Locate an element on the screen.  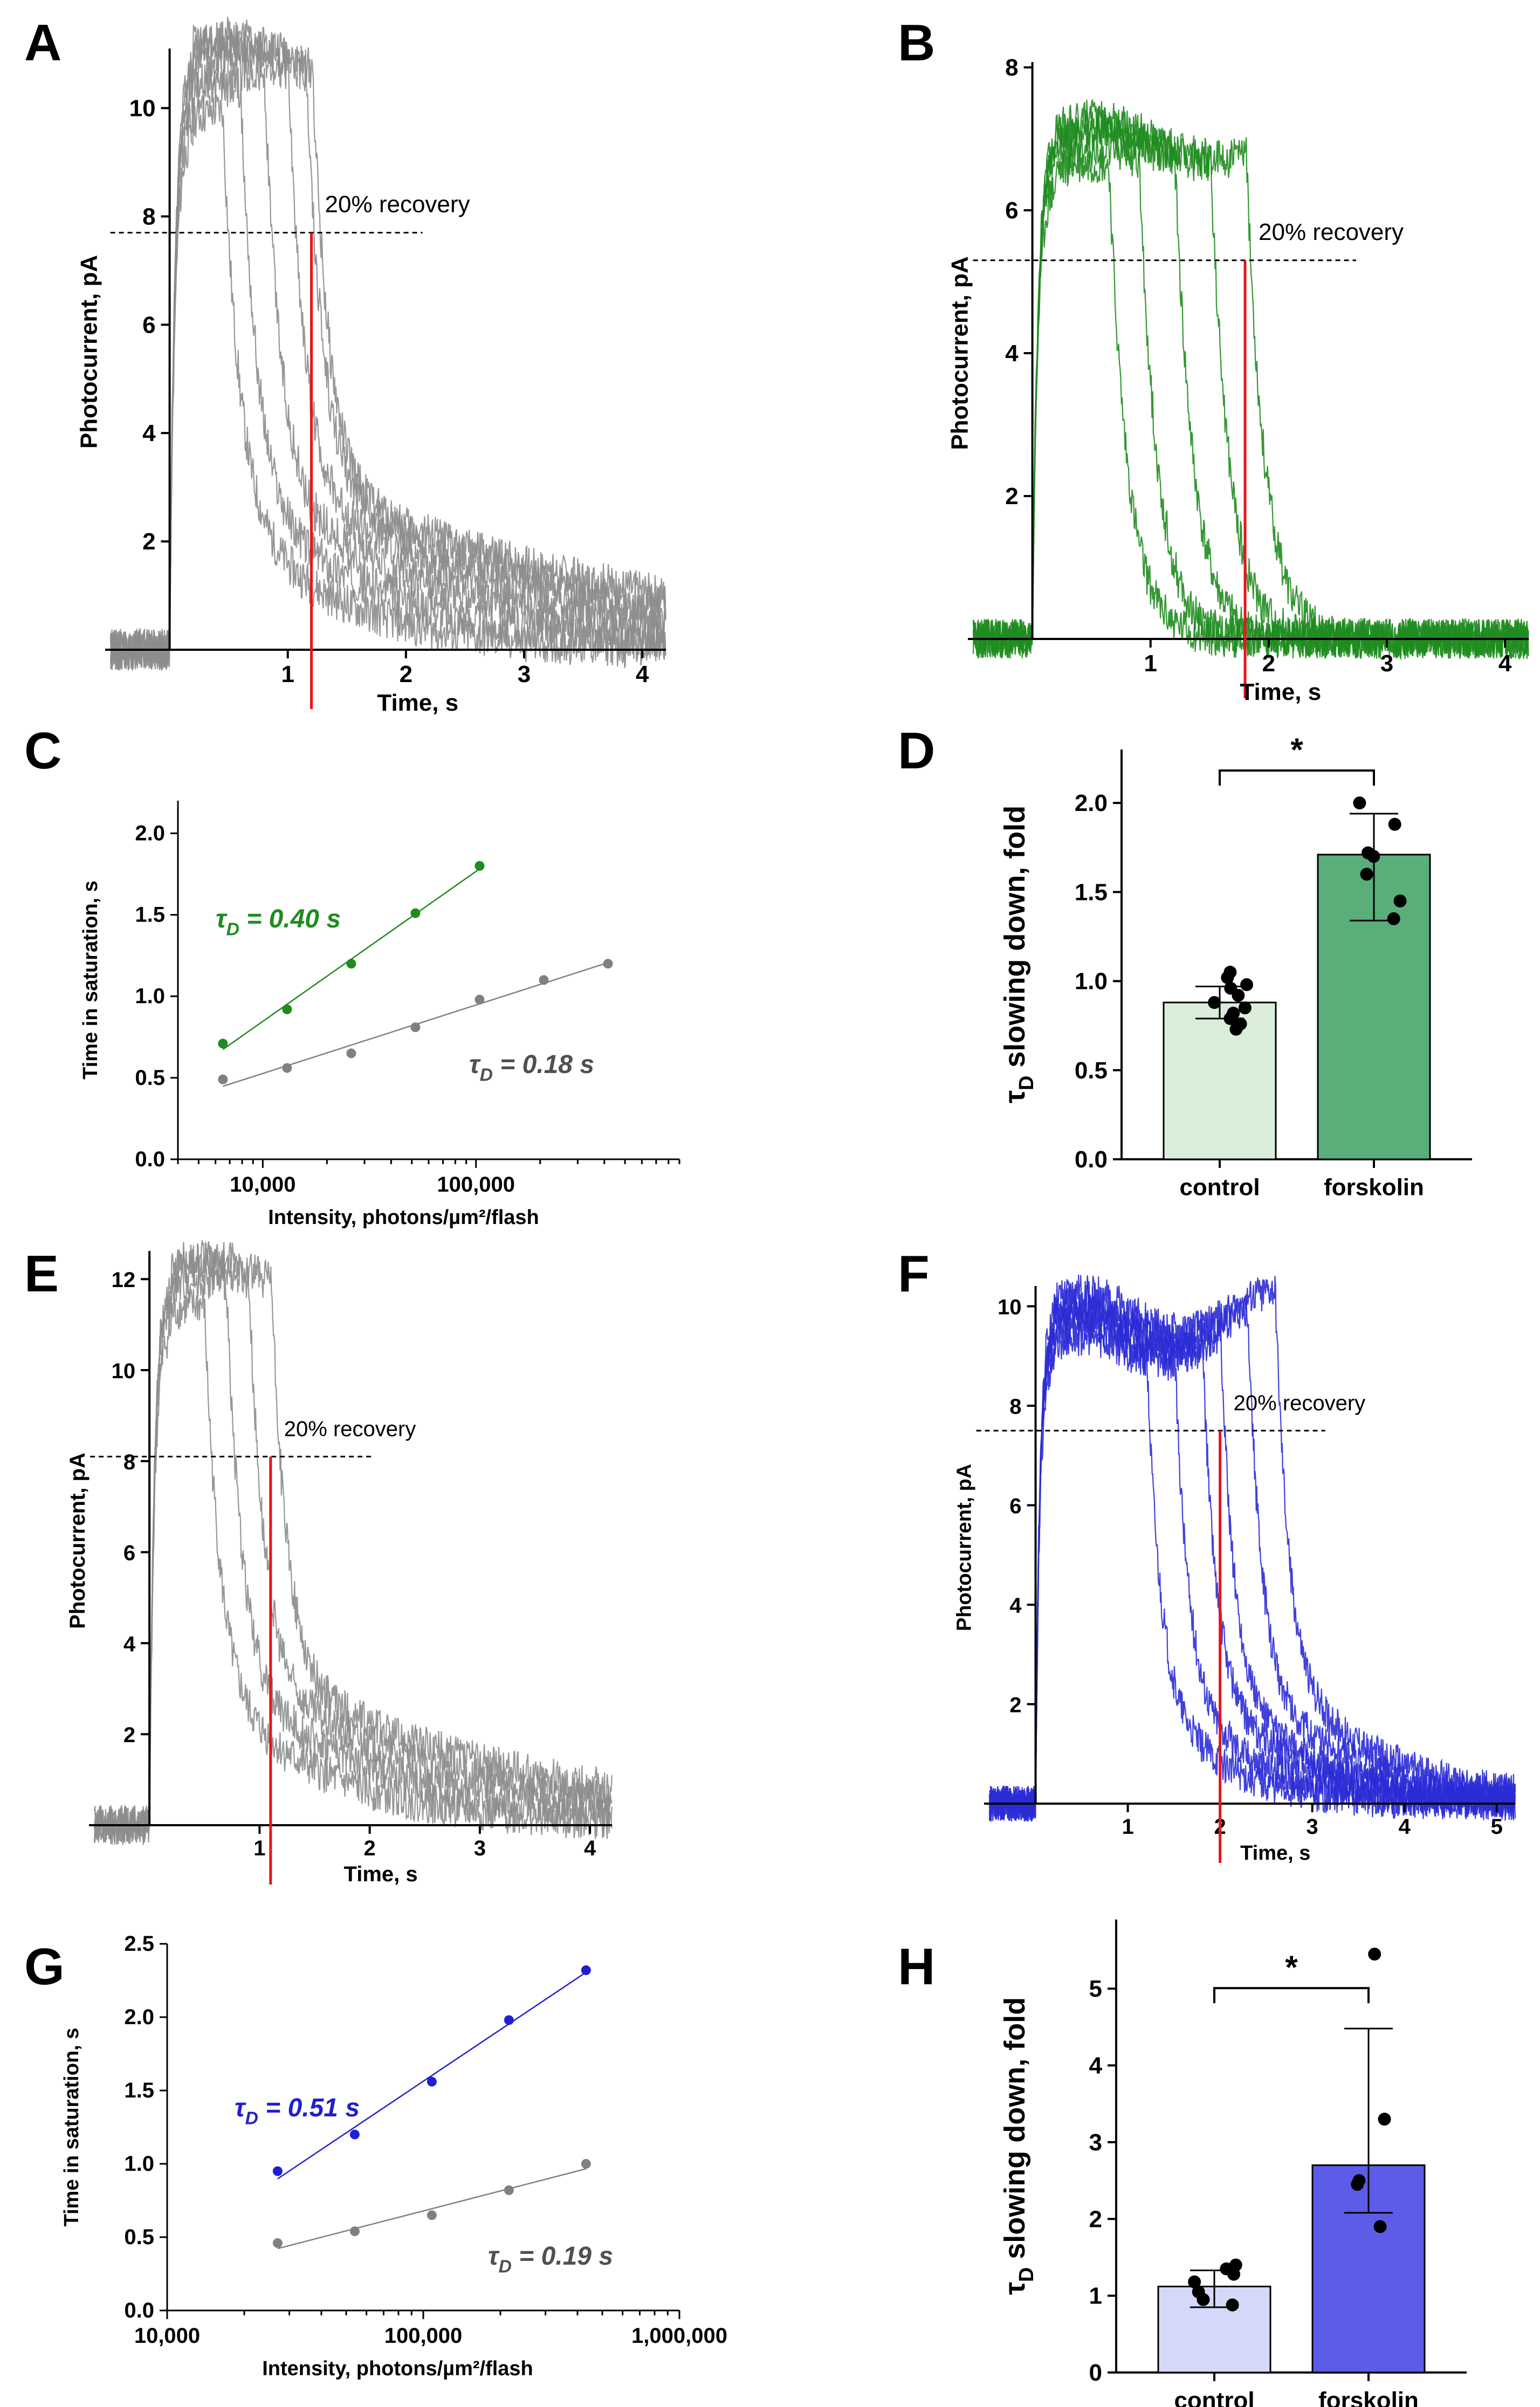
y-tick-label: 8 is located at coordinates (148, 216).